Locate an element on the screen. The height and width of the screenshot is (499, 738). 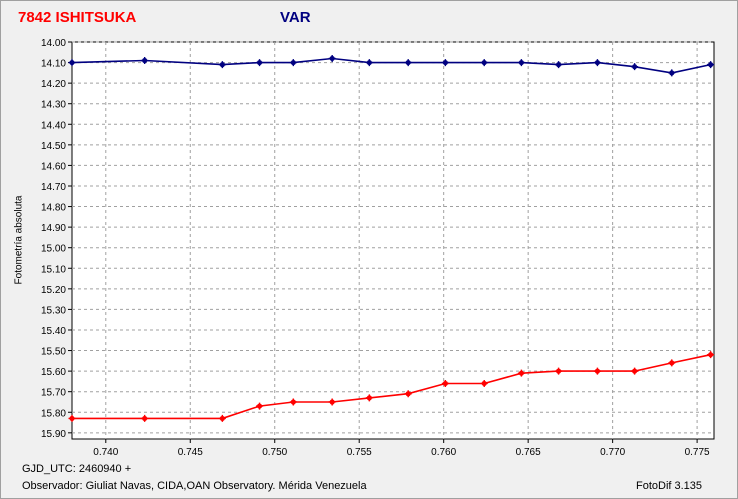
x-tick-label: 0.775 is located at coordinates (697, 452).